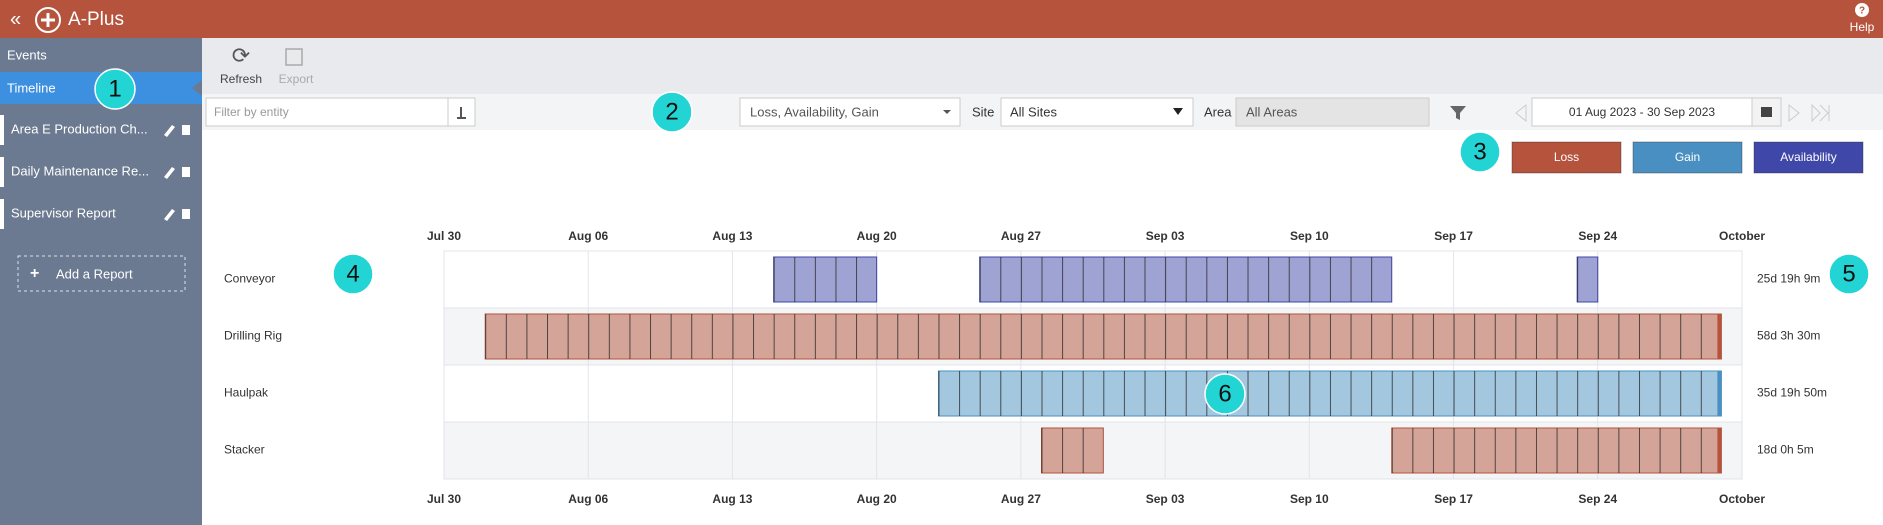 The height and width of the screenshot is (525, 1883). I want to click on report-item: Supervisor Report, so click(63, 212).